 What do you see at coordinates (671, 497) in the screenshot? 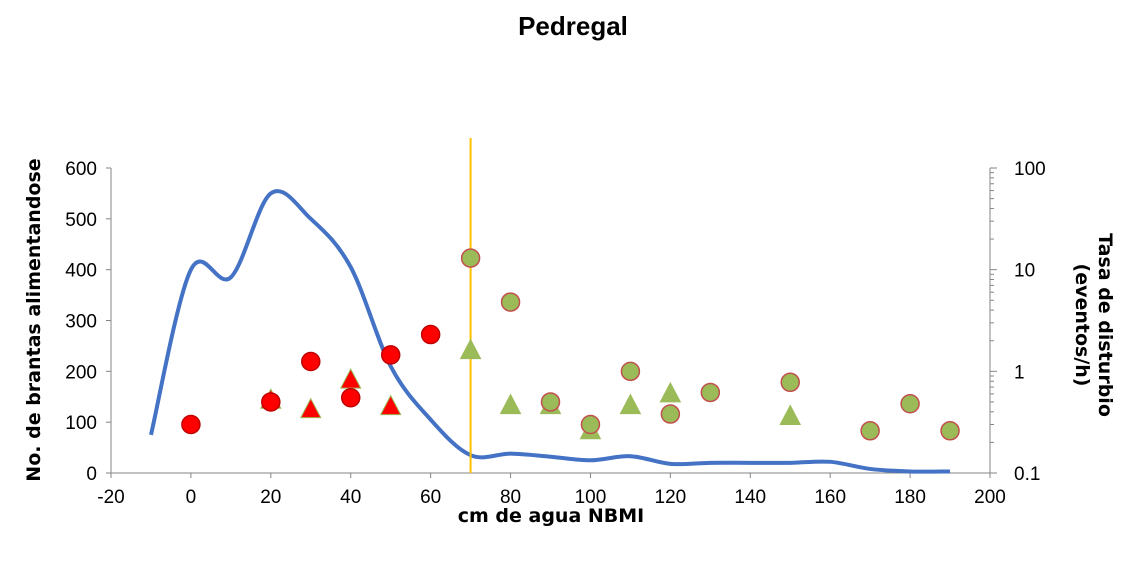
I see `x-tick-label: 120` at bounding box center [671, 497].